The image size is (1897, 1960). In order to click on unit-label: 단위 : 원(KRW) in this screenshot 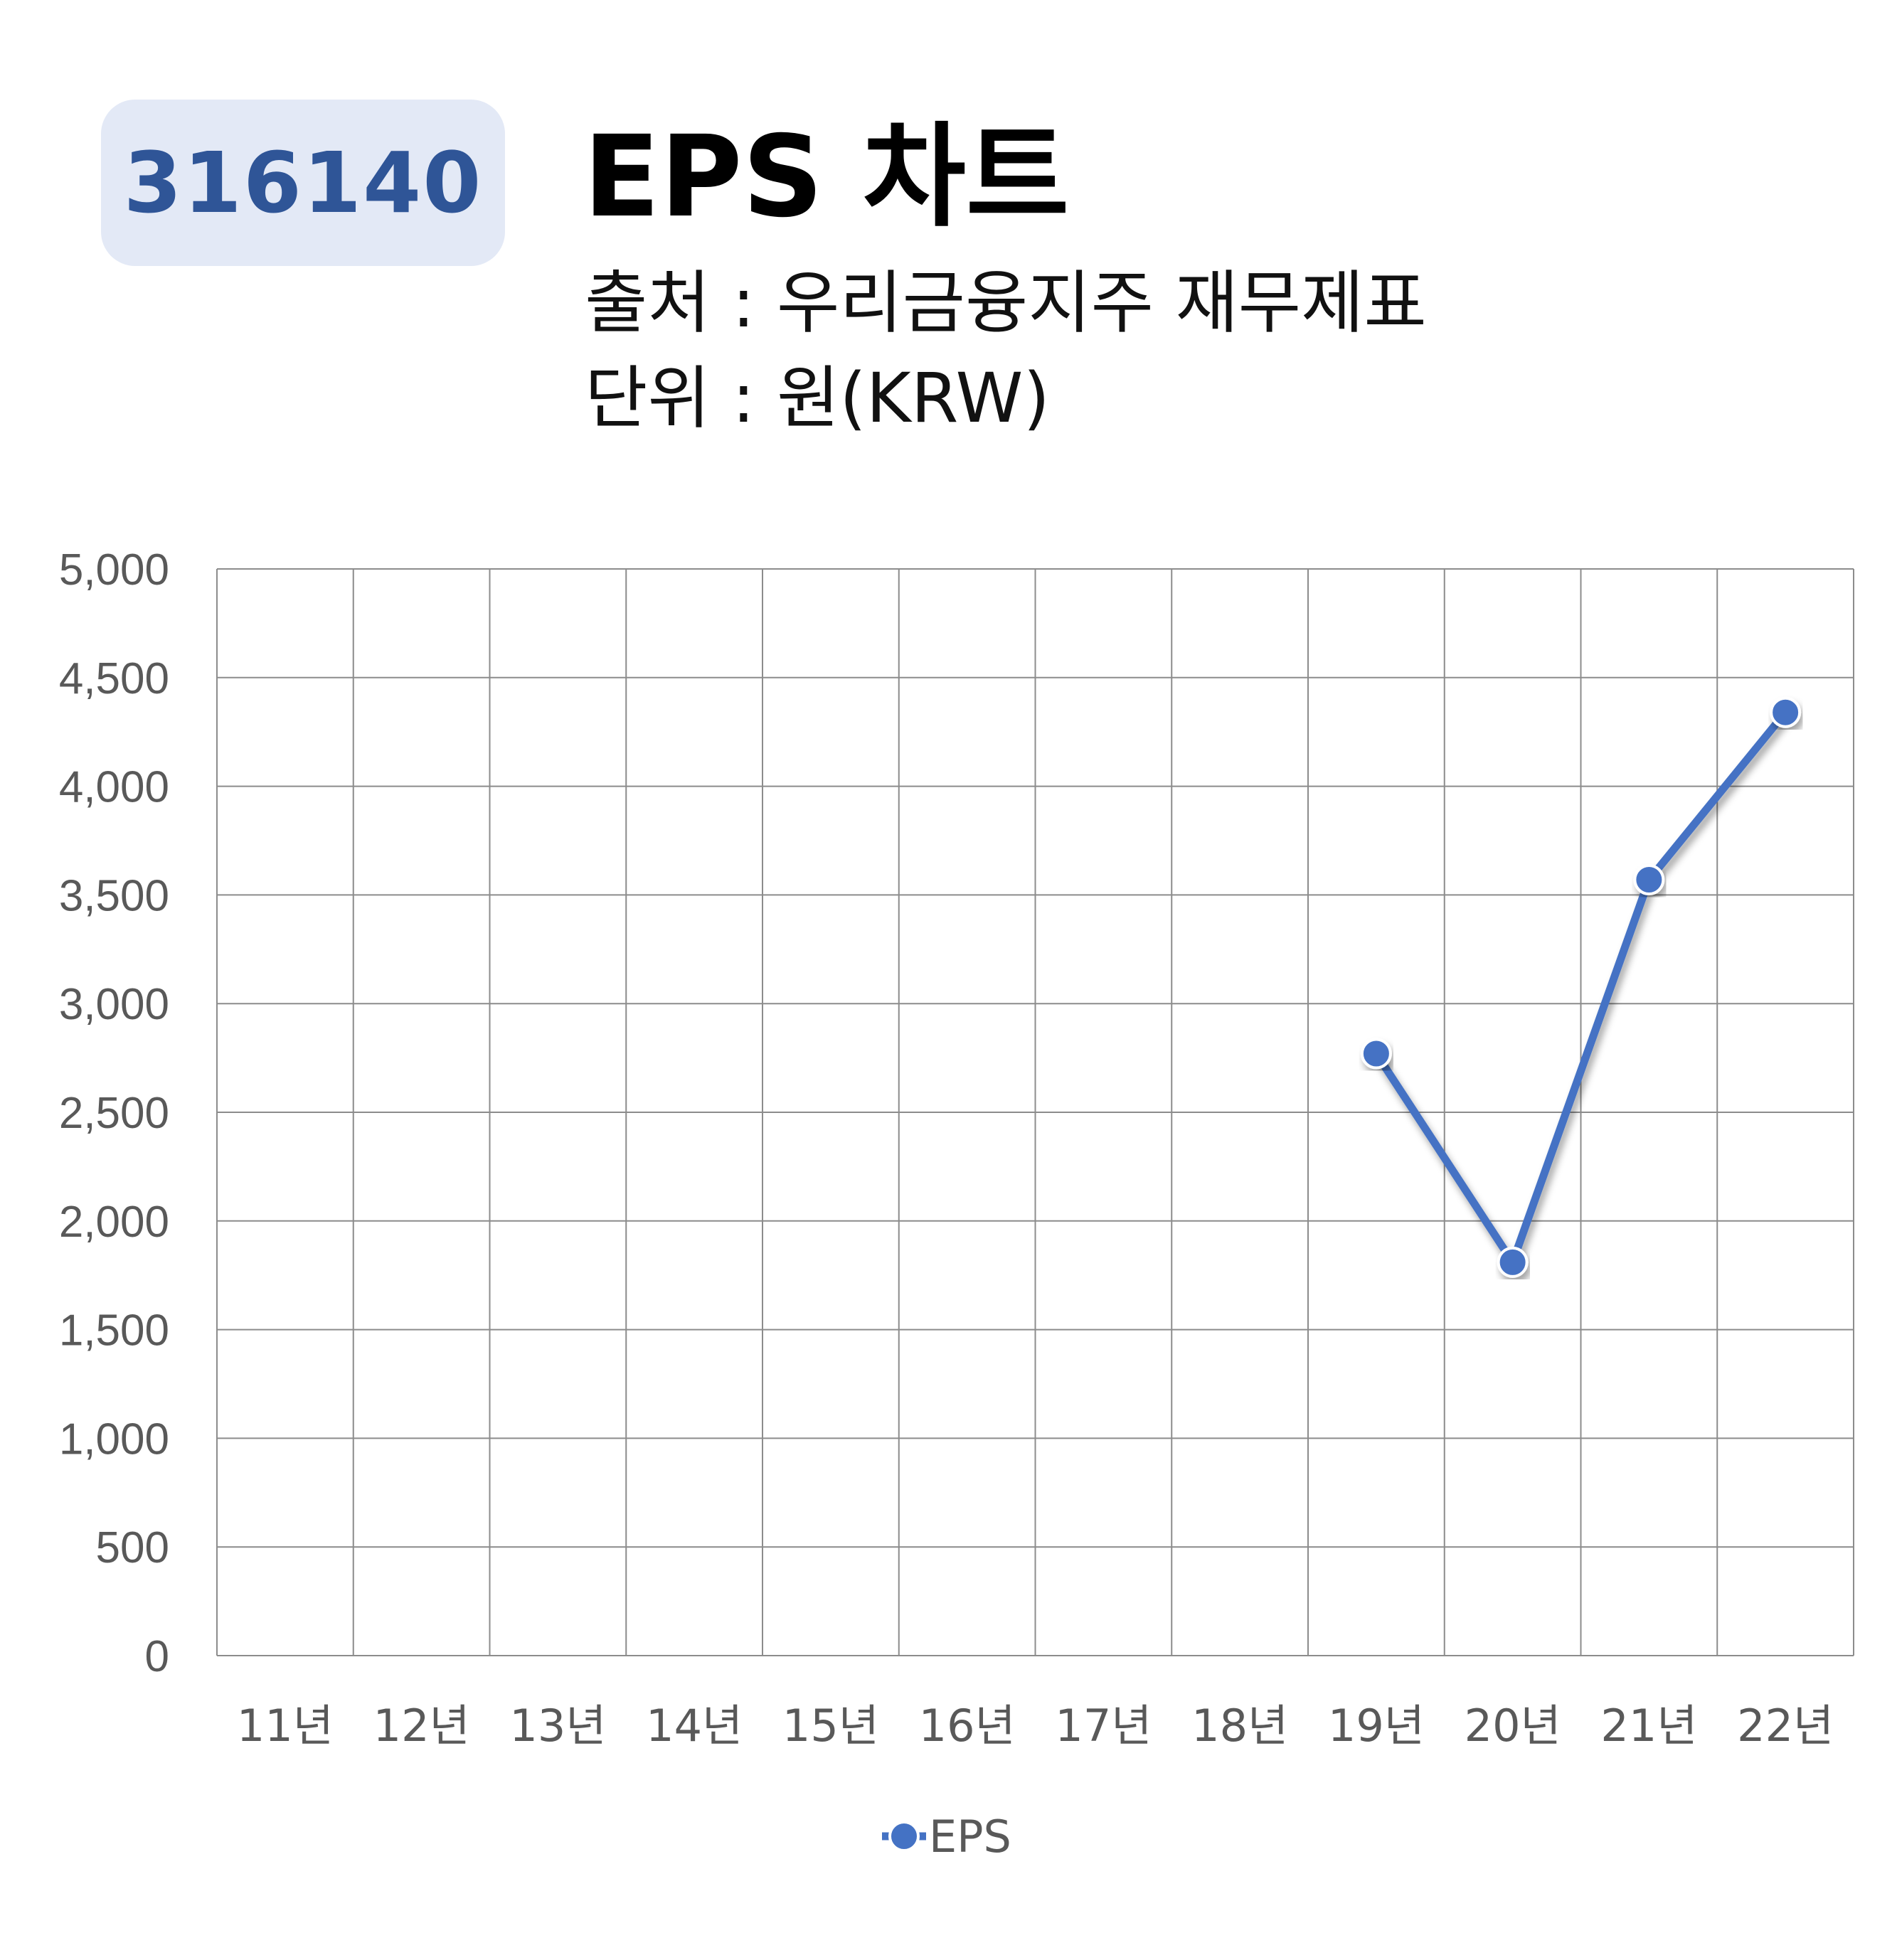, I will do `click(817, 398)`.